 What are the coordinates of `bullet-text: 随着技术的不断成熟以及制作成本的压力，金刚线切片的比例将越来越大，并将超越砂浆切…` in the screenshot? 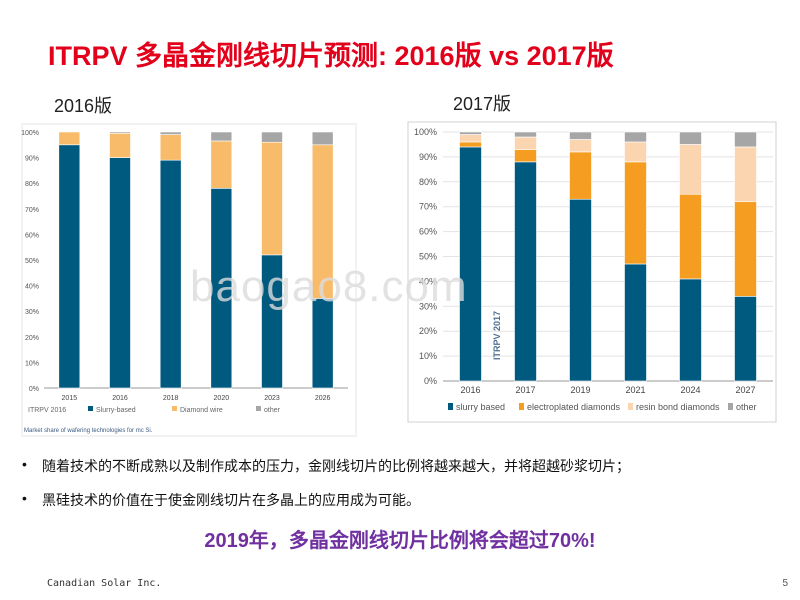 It's located at (336, 466).